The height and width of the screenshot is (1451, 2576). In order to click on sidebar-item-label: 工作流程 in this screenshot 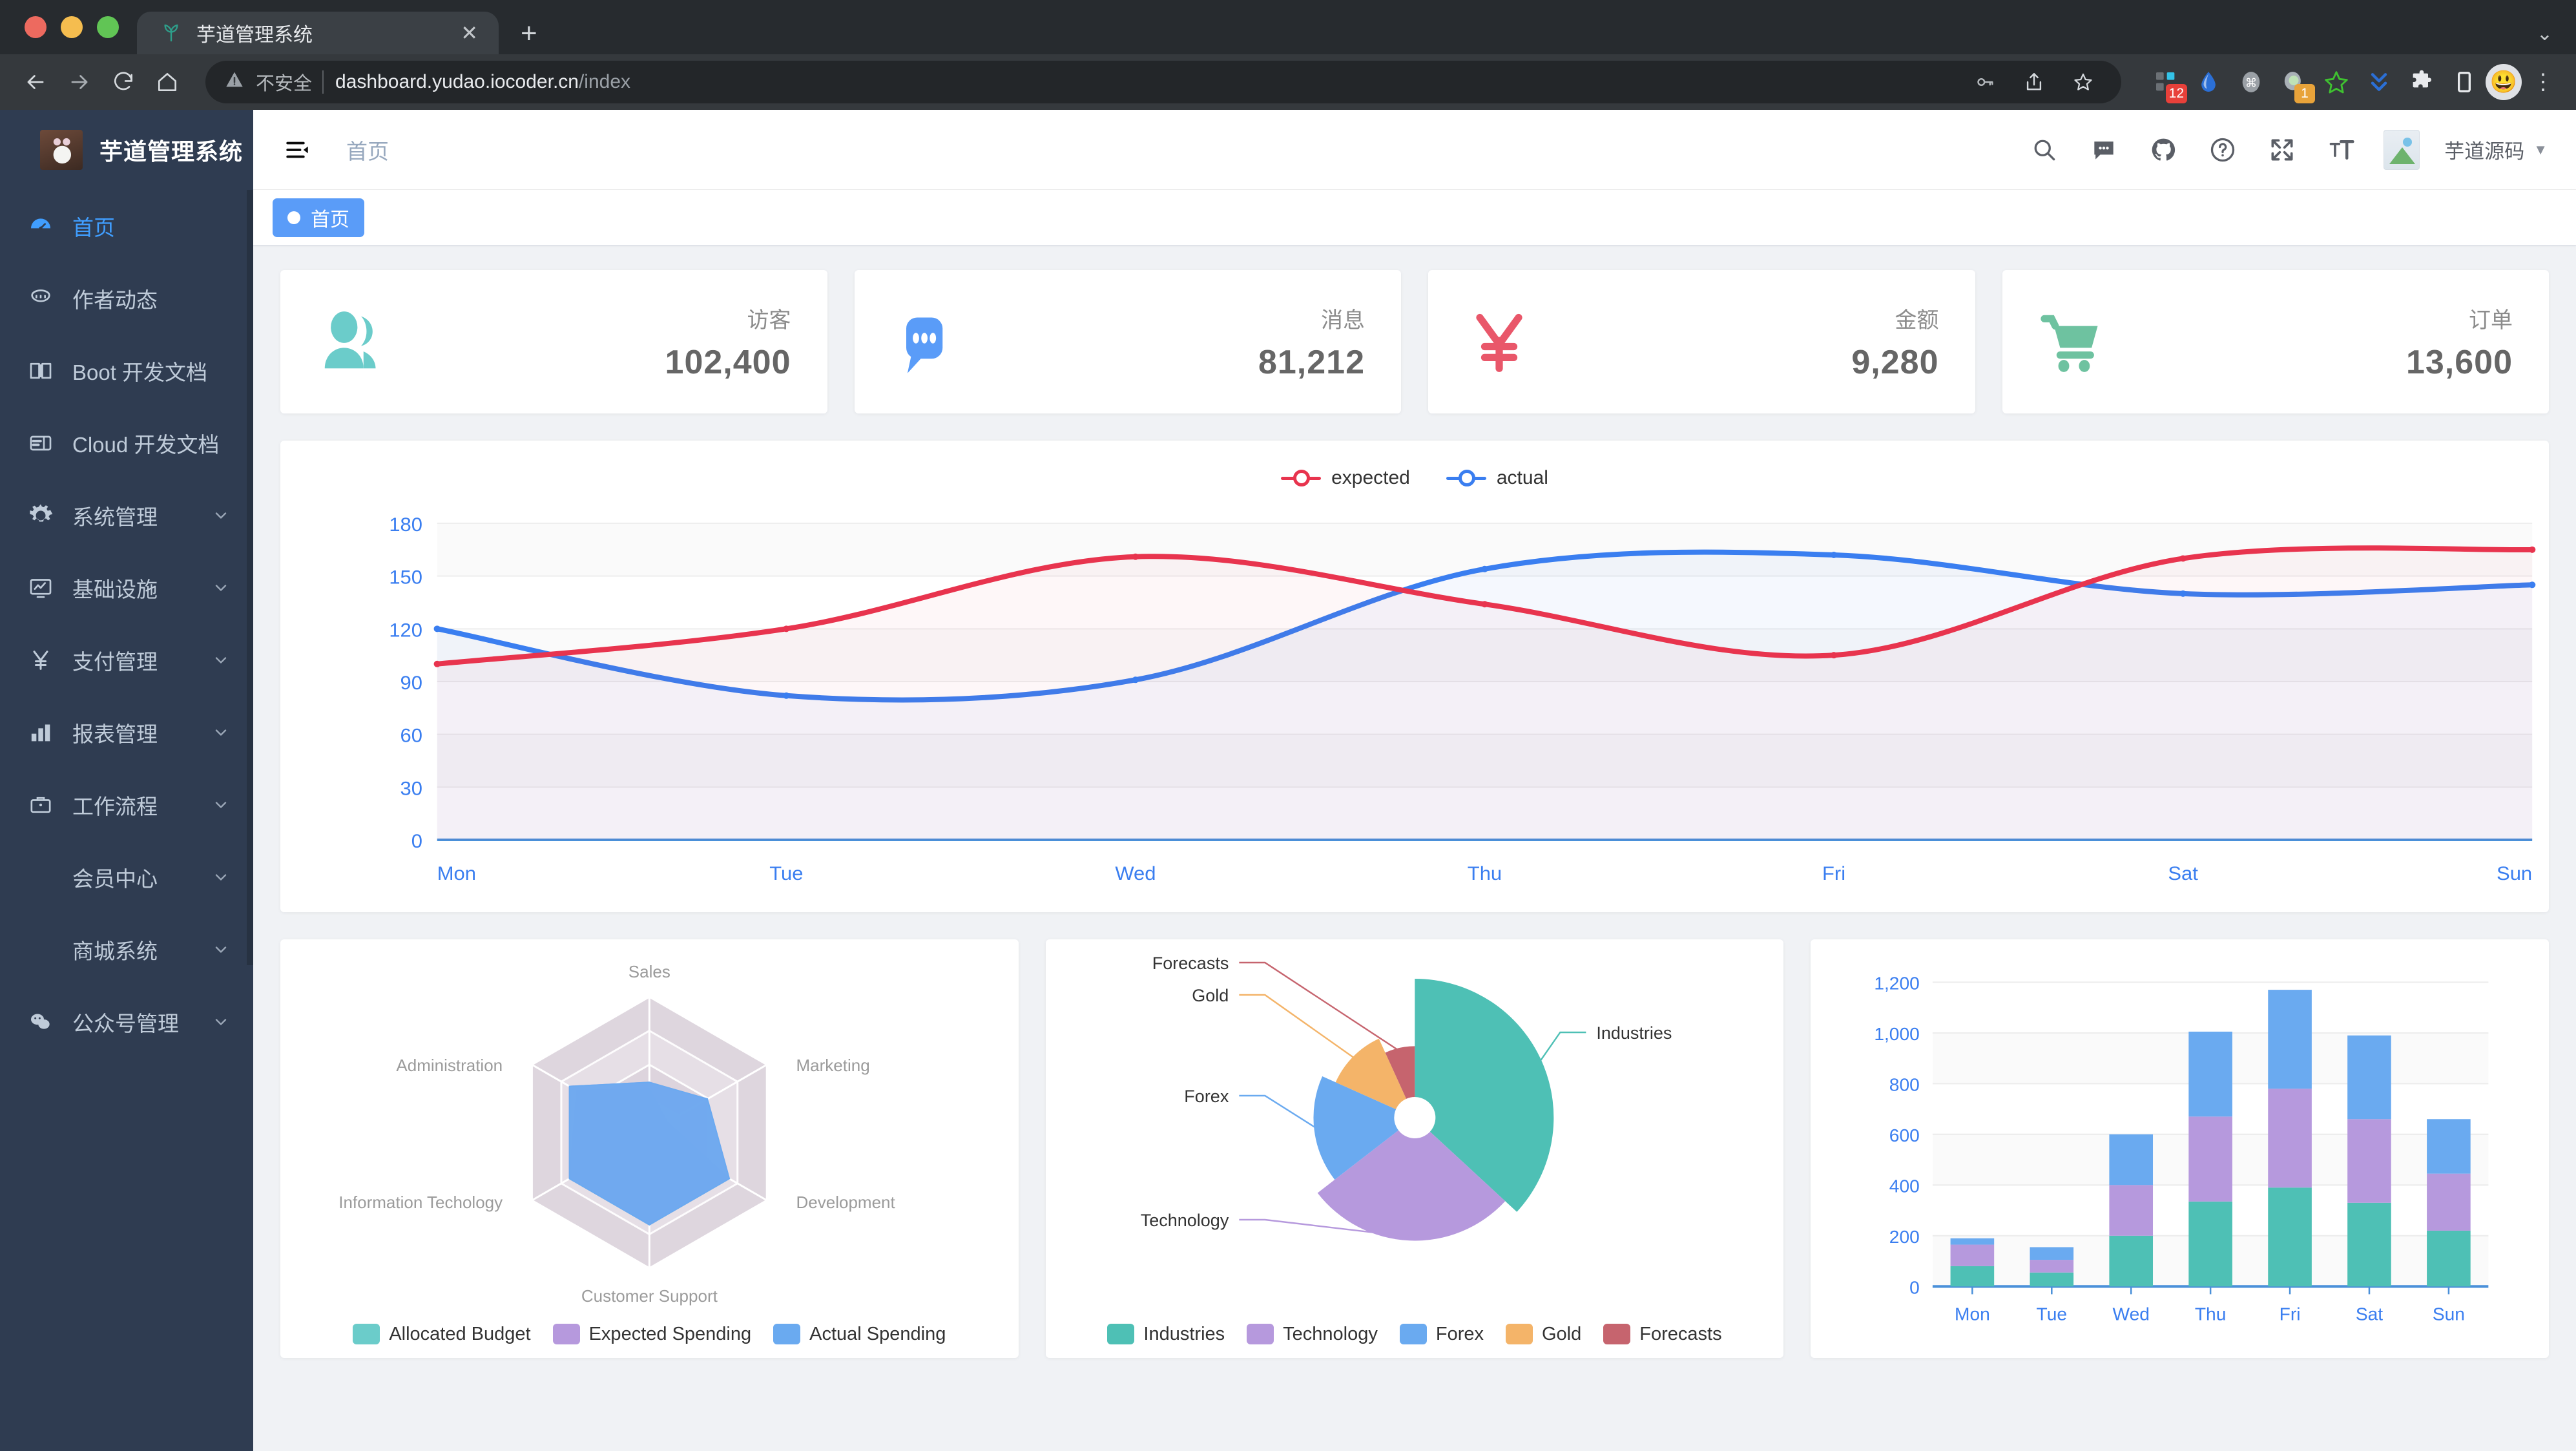, I will do `click(115, 807)`.